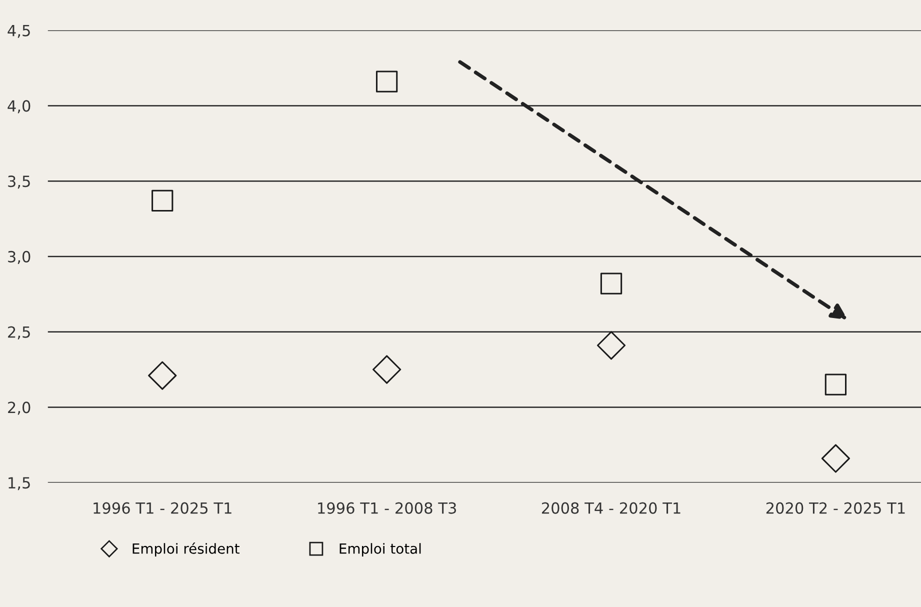 Image resolution: width=921 pixels, height=607 pixels. I want to click on x-tick-label: 1996 T1 - 2025 T1, so click(163, 508).